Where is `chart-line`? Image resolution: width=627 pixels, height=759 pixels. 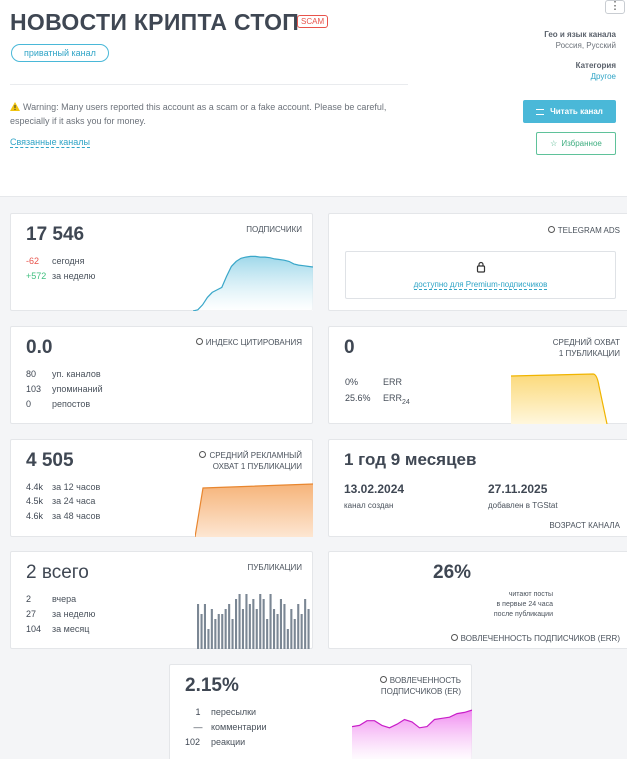
chart-line is located at coordinates (412, 719).